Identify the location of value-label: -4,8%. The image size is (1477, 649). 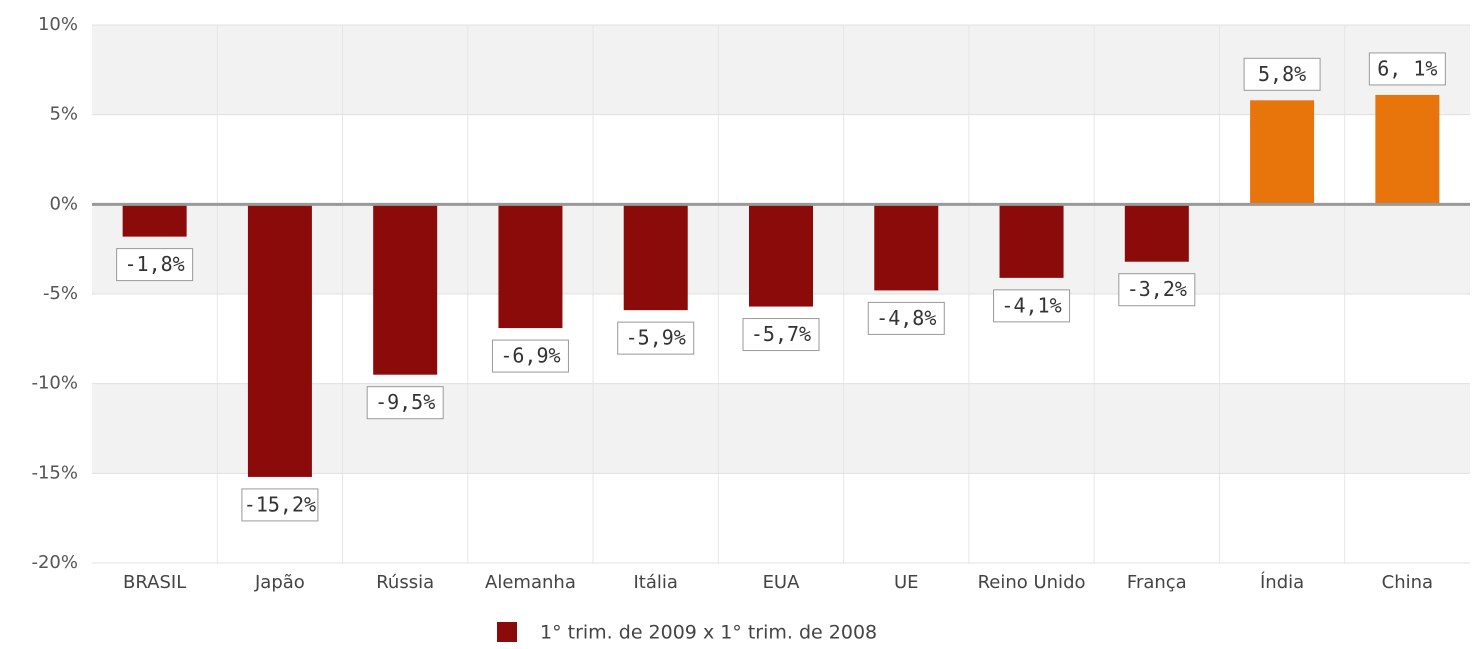
(906, 318).